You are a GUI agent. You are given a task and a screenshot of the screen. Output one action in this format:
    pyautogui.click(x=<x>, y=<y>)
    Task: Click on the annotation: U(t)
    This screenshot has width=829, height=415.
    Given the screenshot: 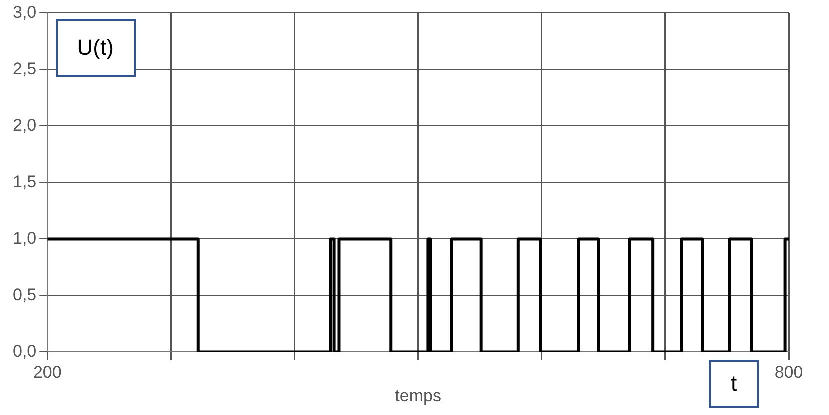 What is the action you would take?
    pyautogui.click(x=96, y=48)
    